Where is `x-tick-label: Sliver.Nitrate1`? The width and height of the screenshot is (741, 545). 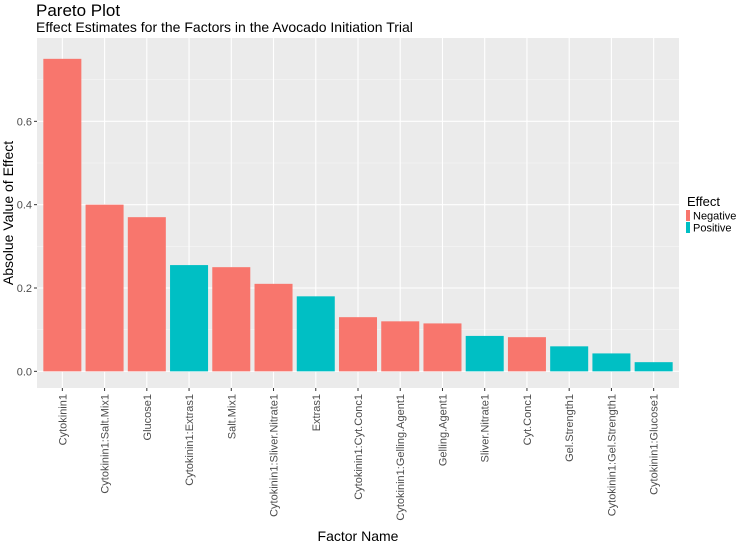
x-tick-label: Sliver.Nitrate1 is located at coordinates (486, 428).